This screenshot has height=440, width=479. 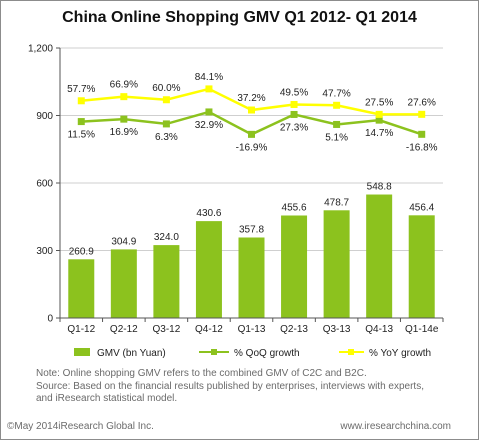 I want to click on x-tick-label: Q2-12, so click(x=124, y=329).